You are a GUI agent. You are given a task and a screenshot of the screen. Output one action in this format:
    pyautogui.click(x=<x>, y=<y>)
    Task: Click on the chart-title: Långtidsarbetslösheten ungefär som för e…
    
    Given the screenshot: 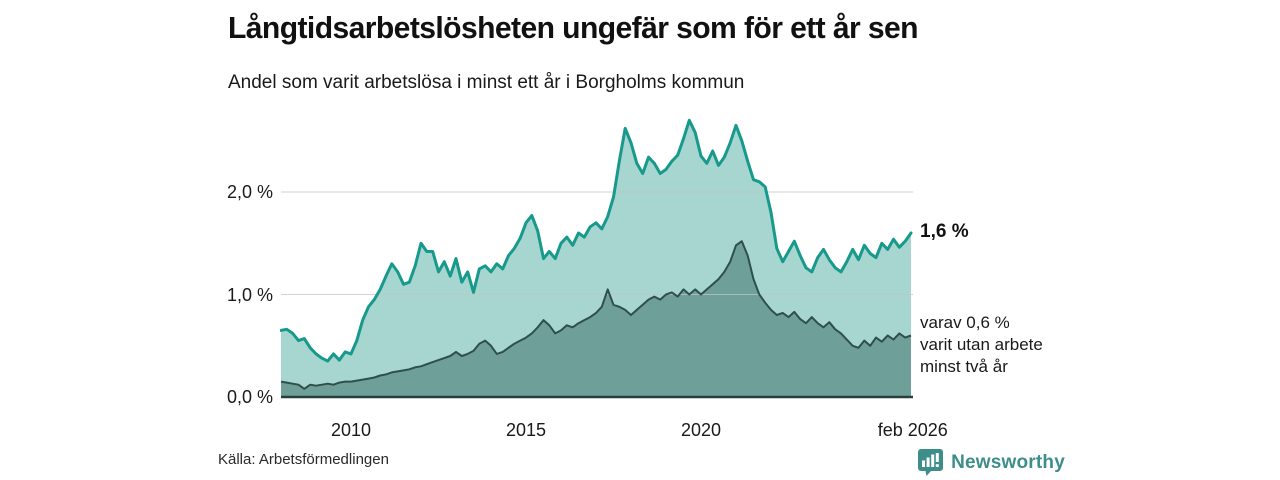 What is the action you would take?
    pyautogui.click(x=573, y=27)
    